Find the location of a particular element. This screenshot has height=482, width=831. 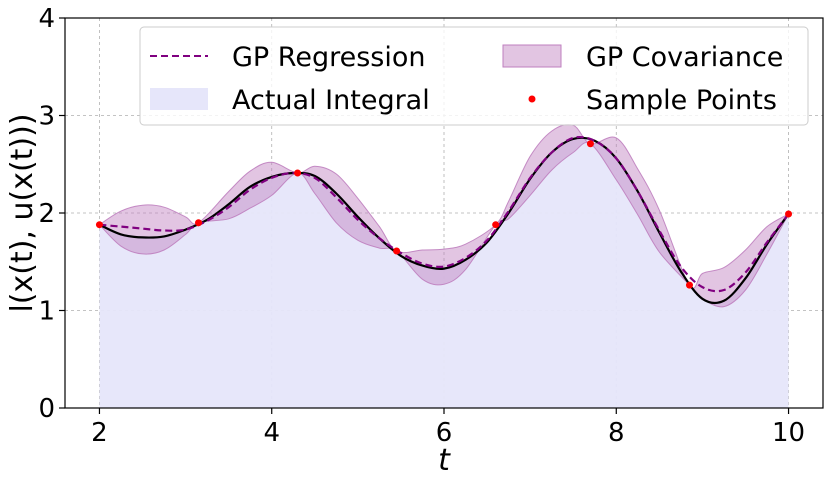

legend-gp-covariance-label: GP Covariance is located at coordinates (684, 57).